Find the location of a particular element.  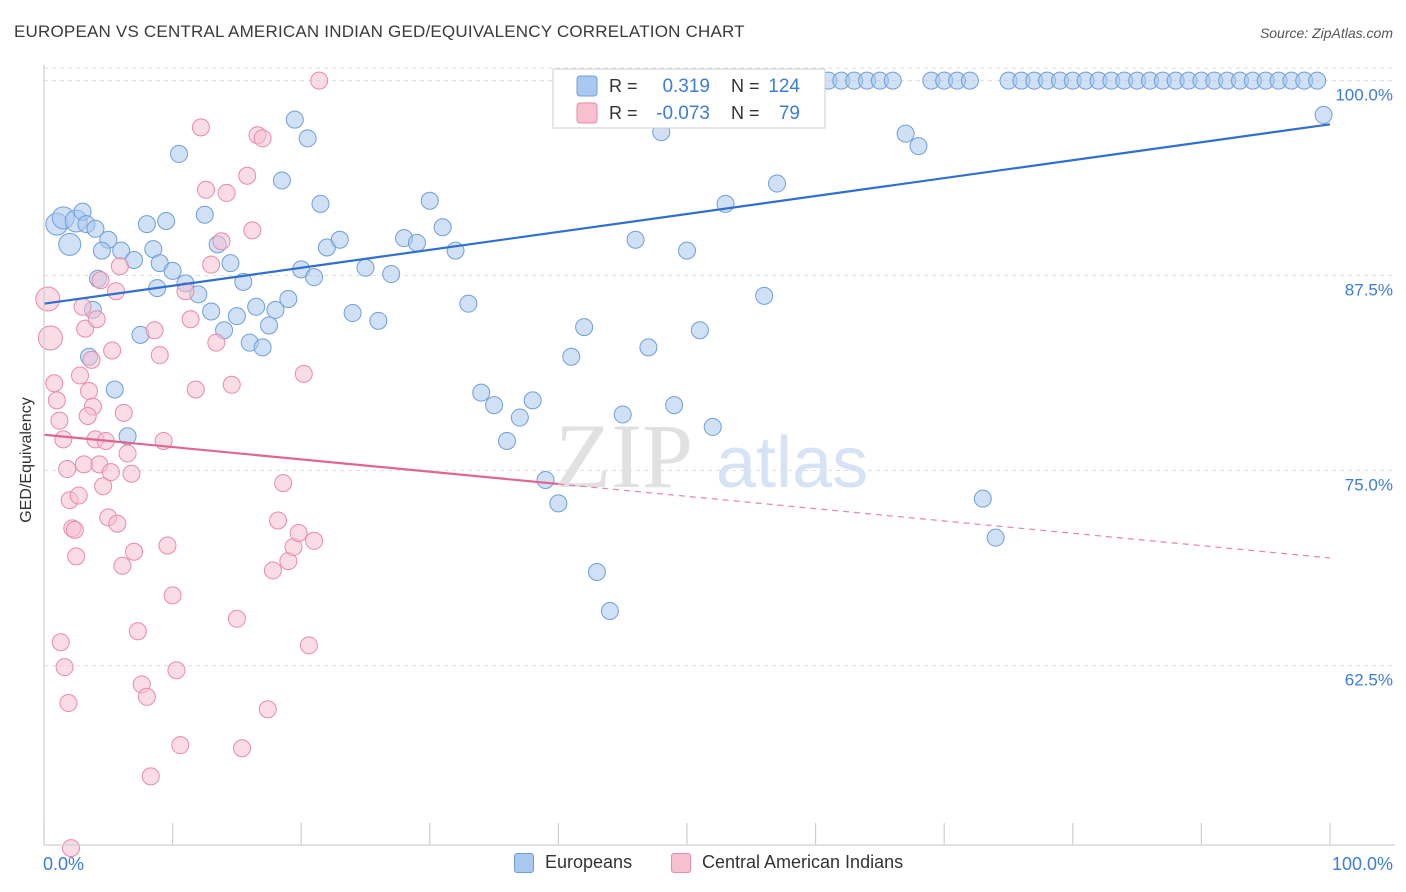

legend-label-europeans: Europeans is located at coordinates (589, 862).